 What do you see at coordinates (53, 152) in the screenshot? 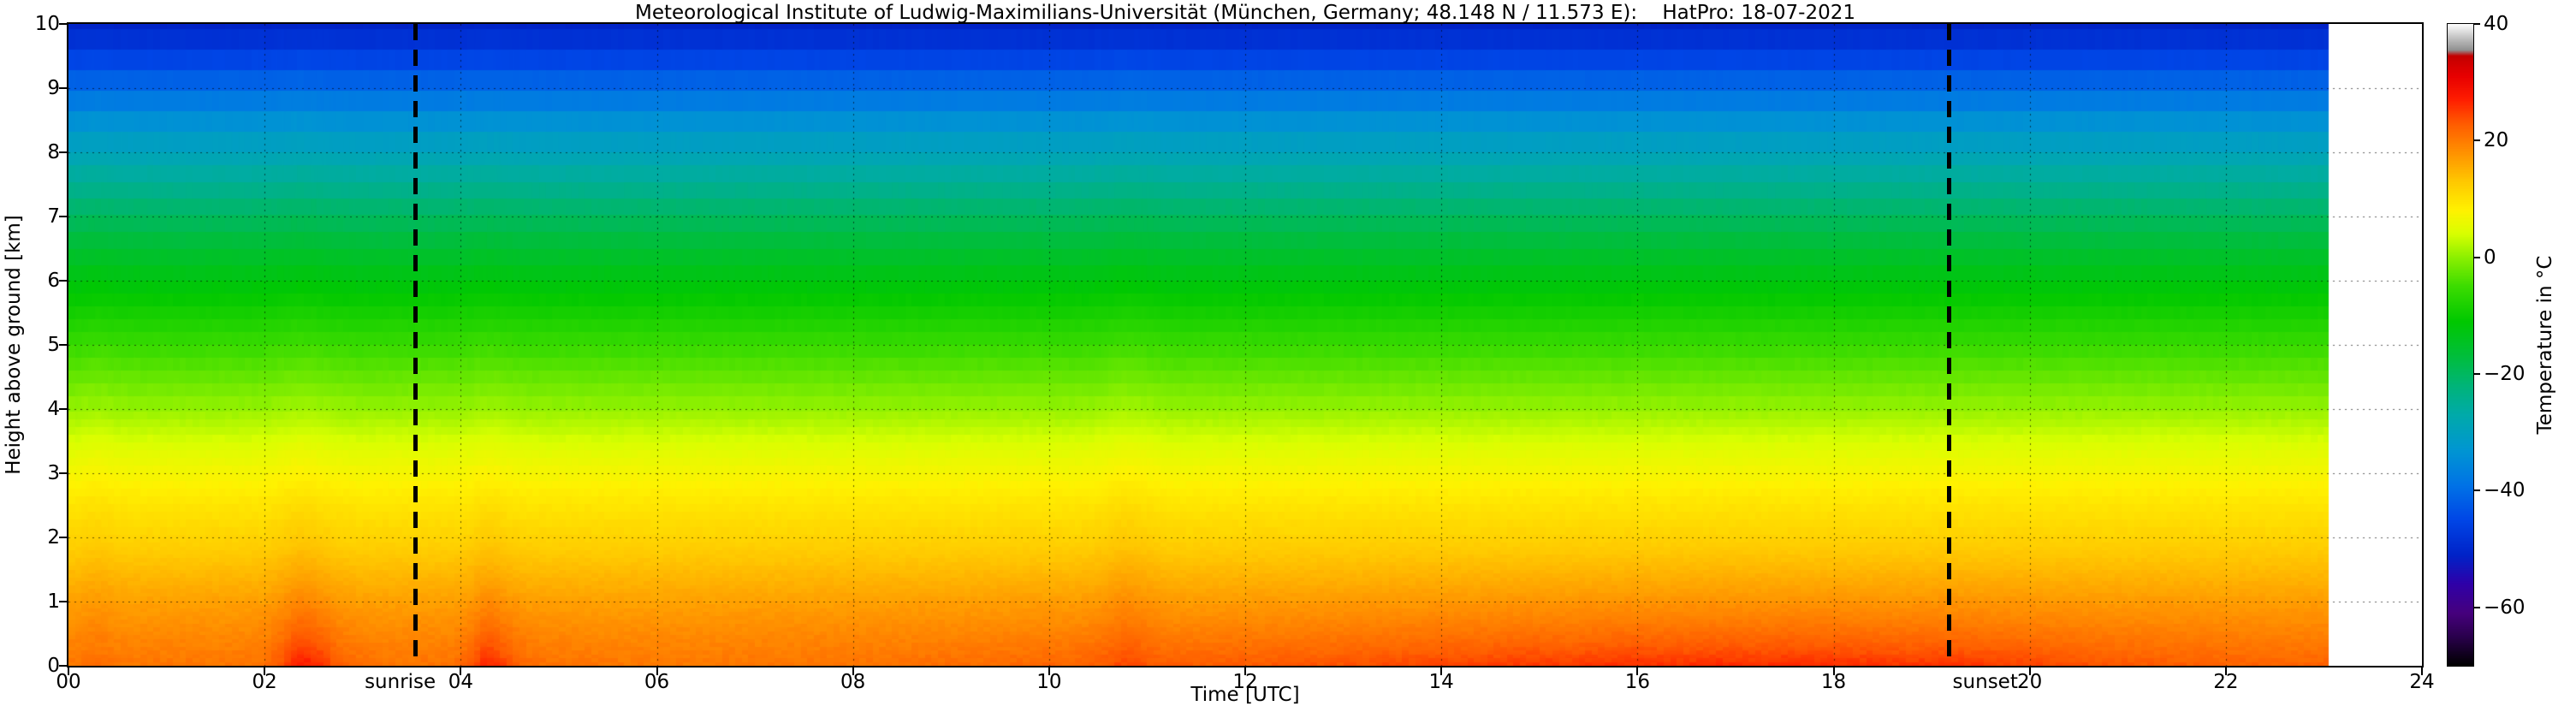
I see `y-tick-label: 8` at bounding box center [53, 152].